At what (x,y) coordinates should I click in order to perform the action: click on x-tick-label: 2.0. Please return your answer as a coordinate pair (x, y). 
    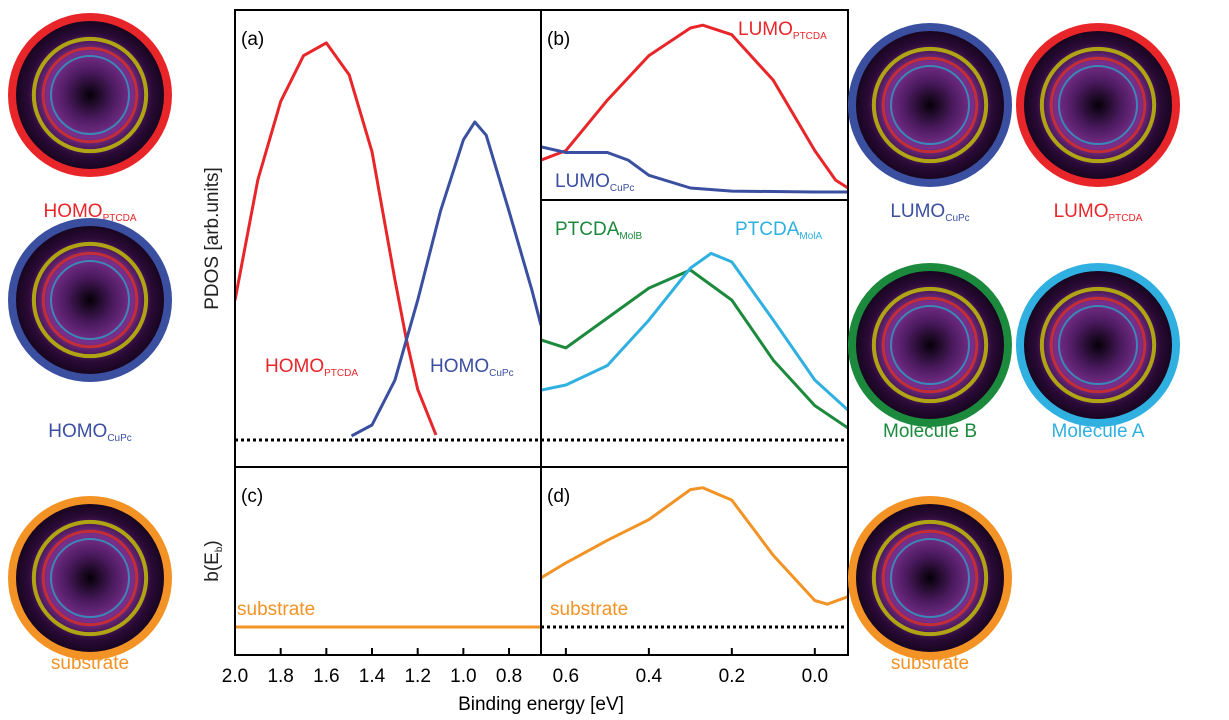
    Looking at the image, I should click on (235, 676).